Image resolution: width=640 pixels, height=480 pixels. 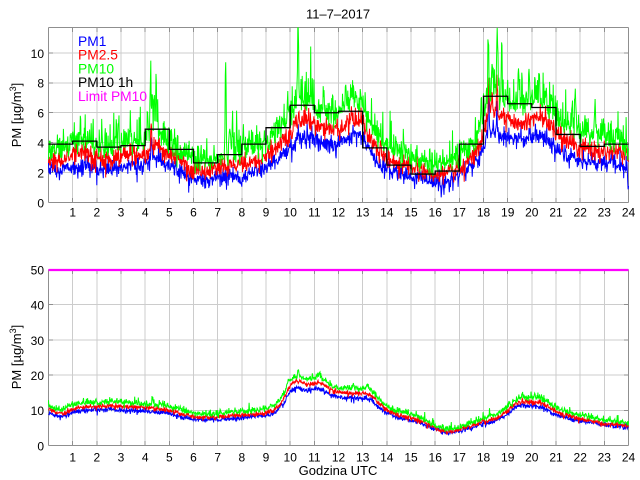 I want to click on svg-text: PM10 1h, so click(x=105, y=82).